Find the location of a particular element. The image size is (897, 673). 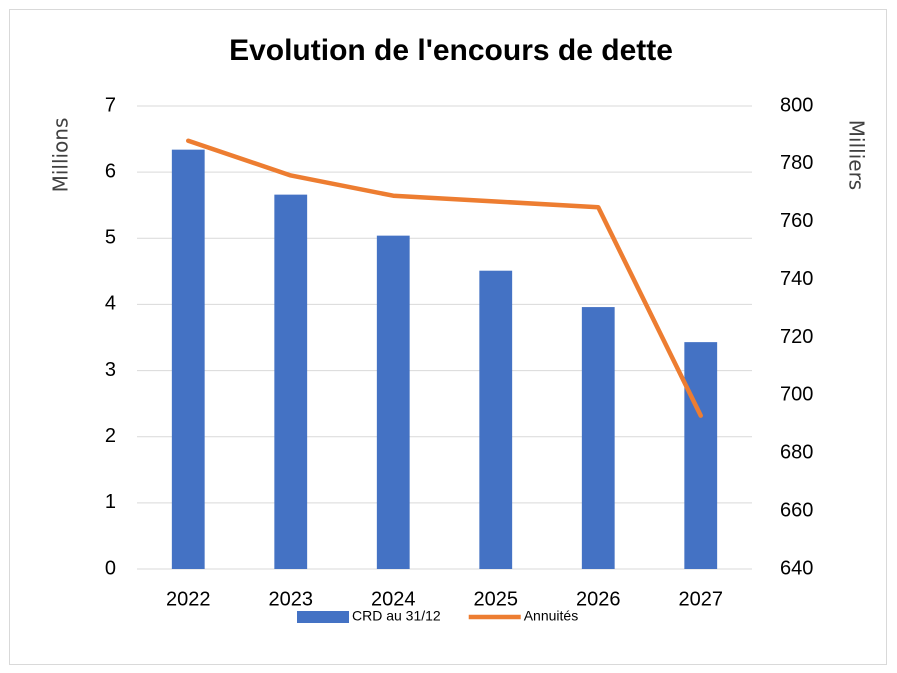

y2-tick-label: 660 is located at coordinates (796, 510).